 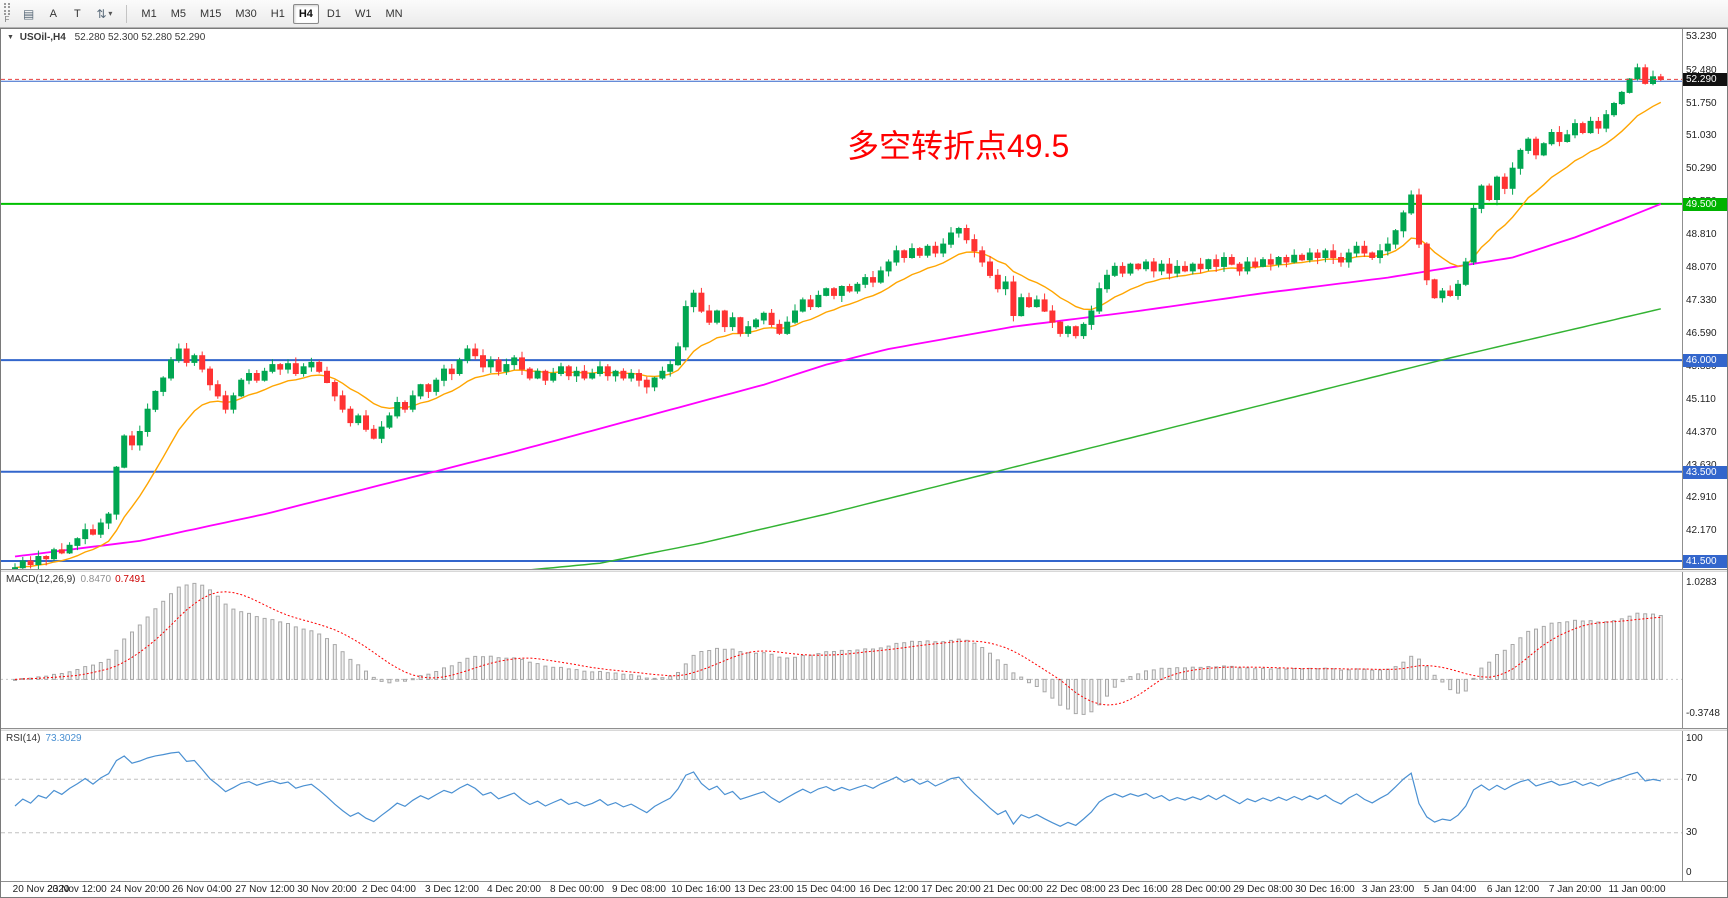 What do you see at coordinates (1450, 889) in the screenshot?
I see `time-axis-label: 5 Jan 04:00` at bounding box center [1450, 889].